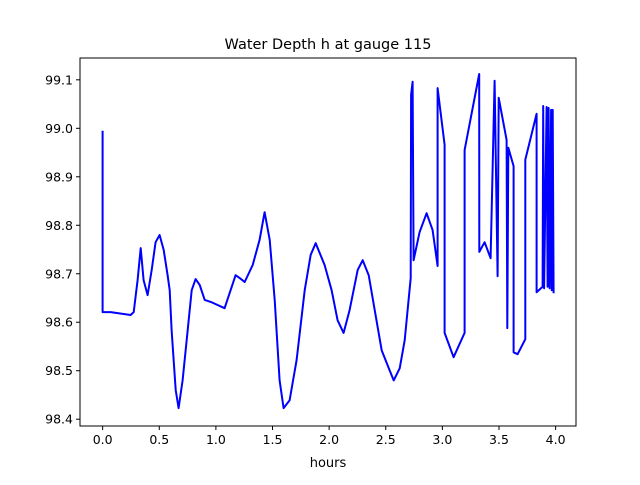  I want to click on y-tick-label: 99.0, so click(59, 128).